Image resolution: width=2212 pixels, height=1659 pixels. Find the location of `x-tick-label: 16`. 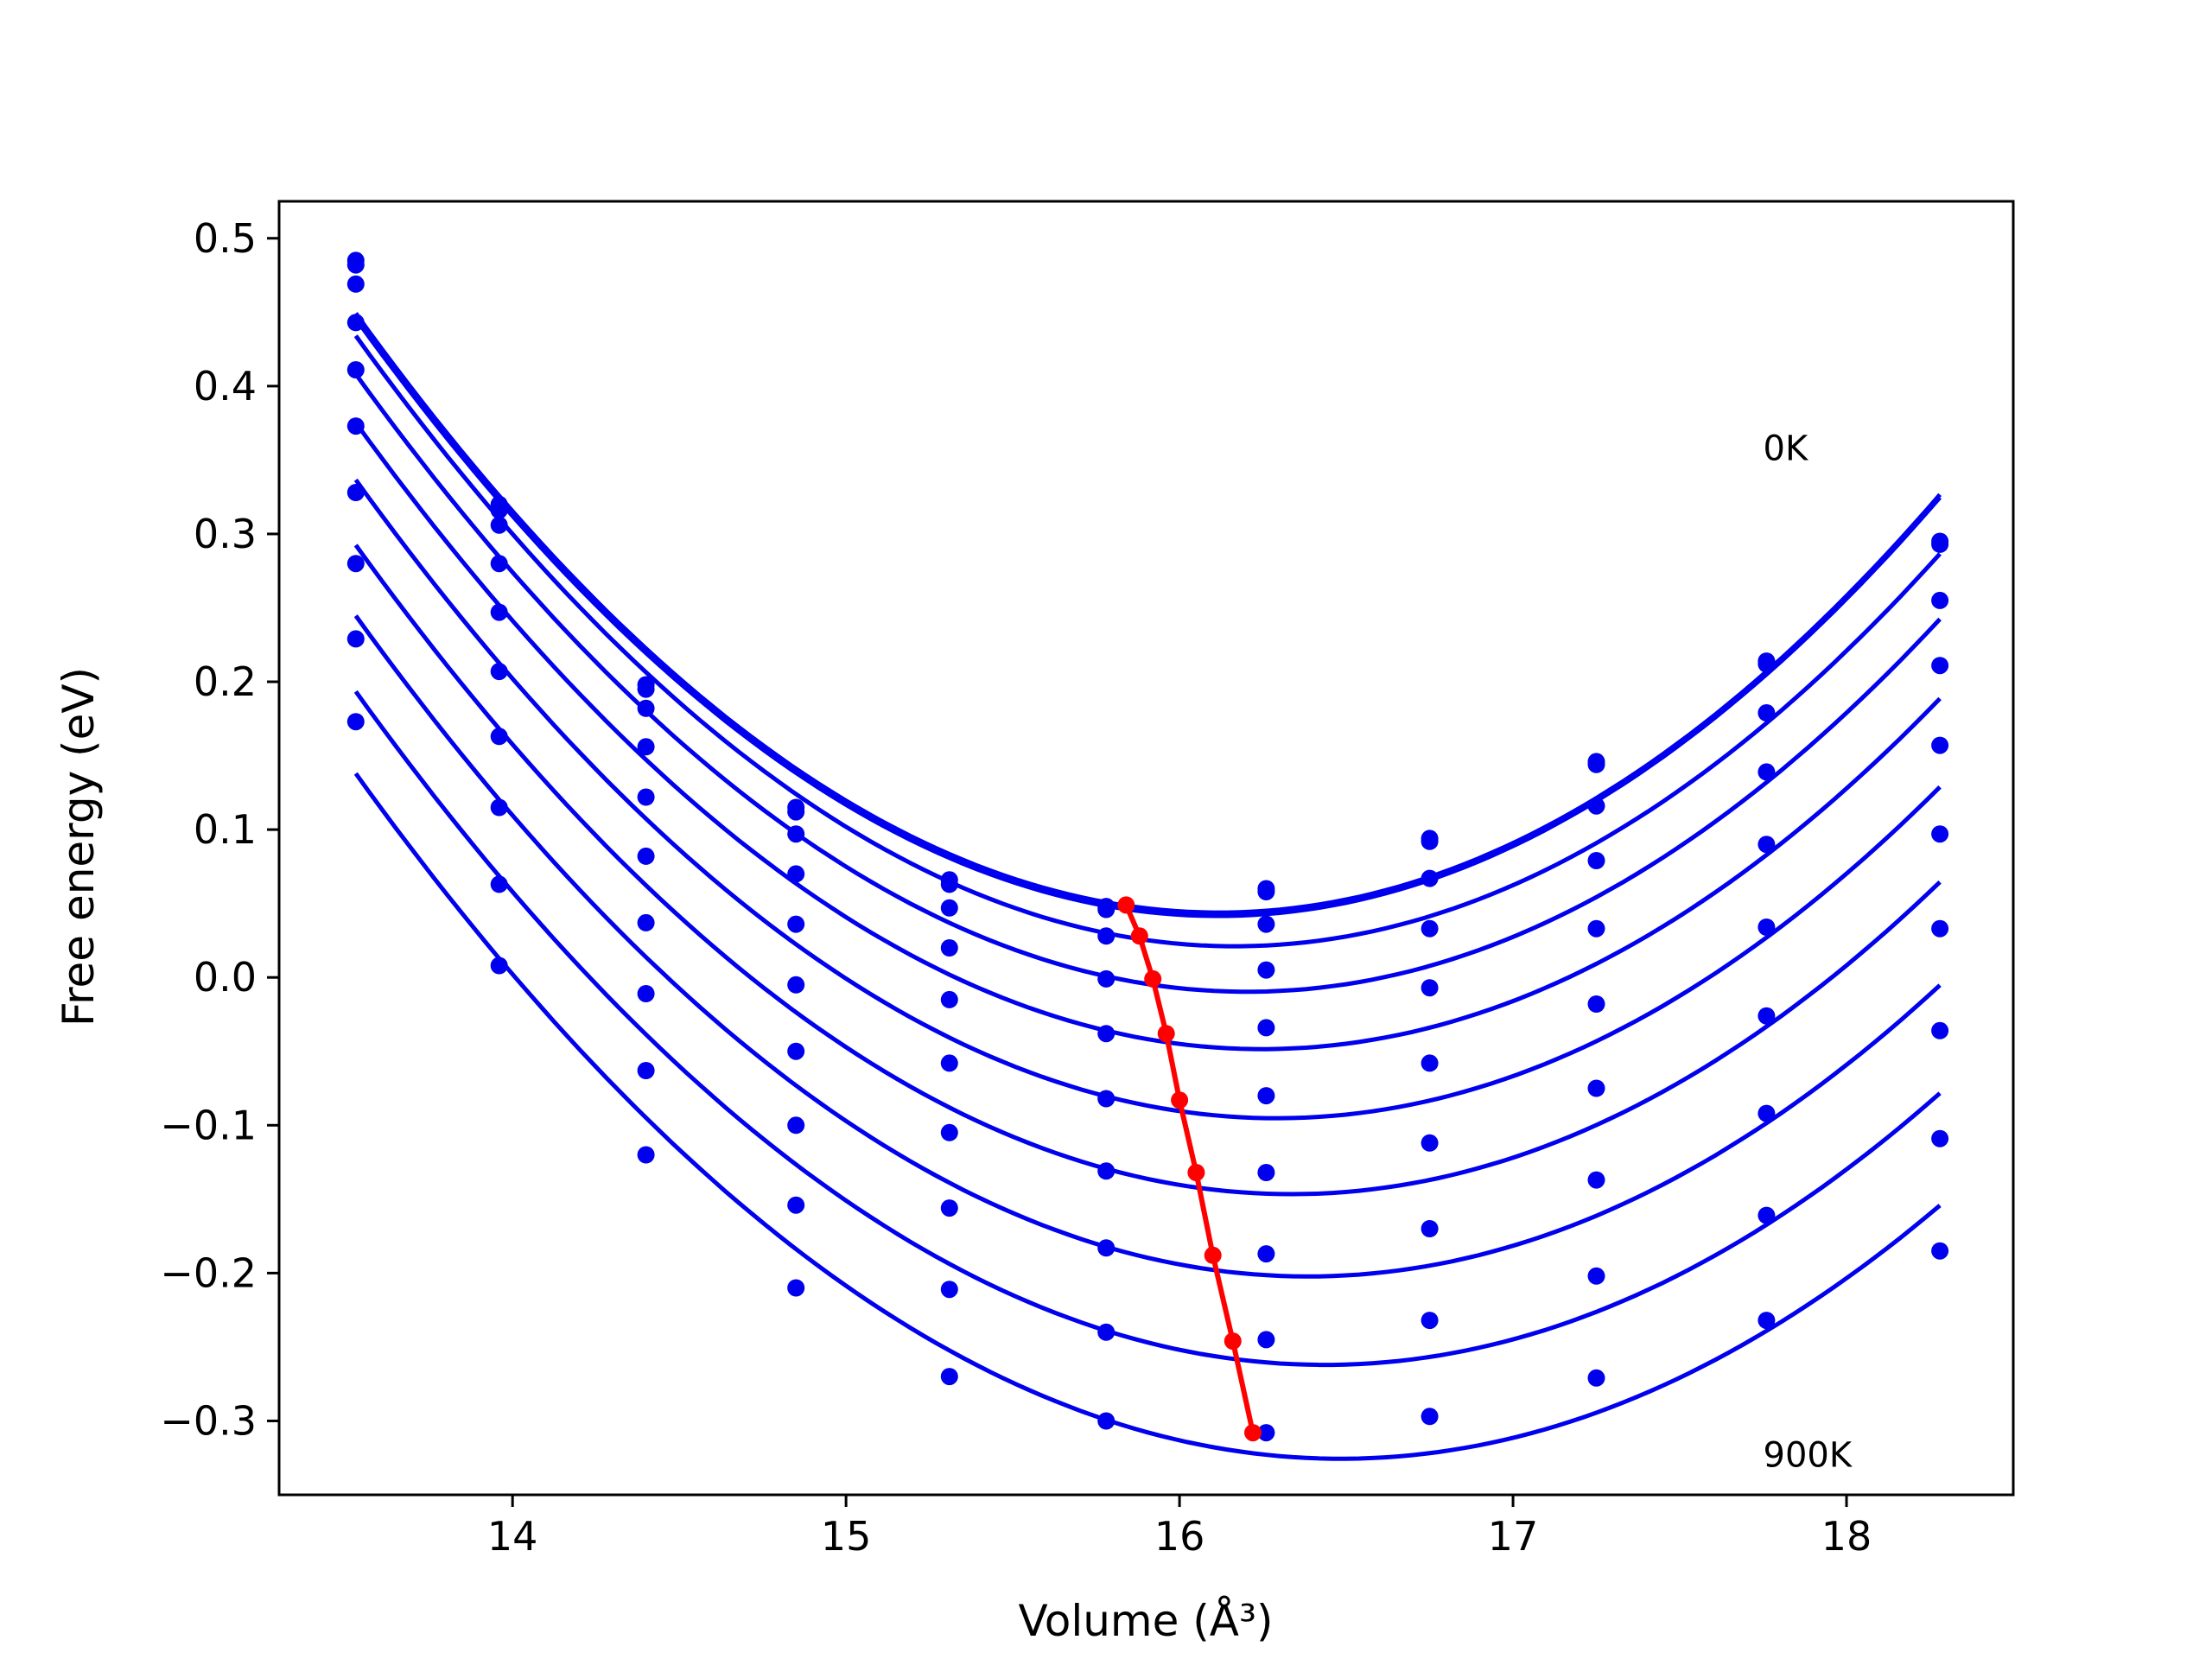

x-tick-label: 16 is located at coordinates (1179, 1536).